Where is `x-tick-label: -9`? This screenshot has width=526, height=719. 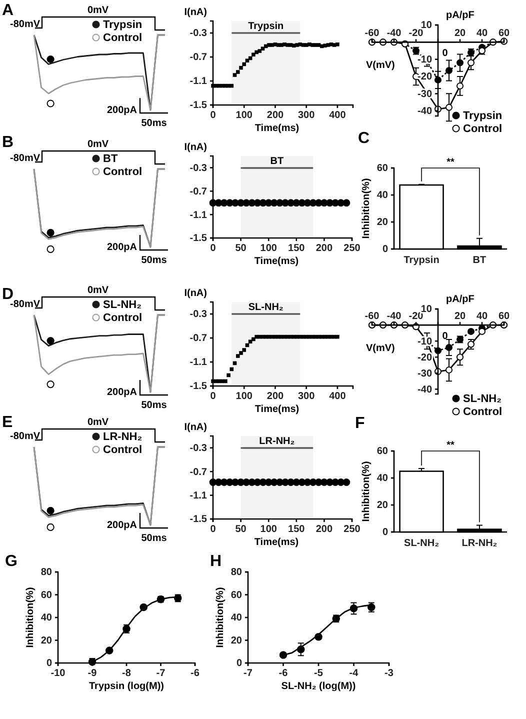
x-tick-label: -9 is located at coordinates (93, 674).